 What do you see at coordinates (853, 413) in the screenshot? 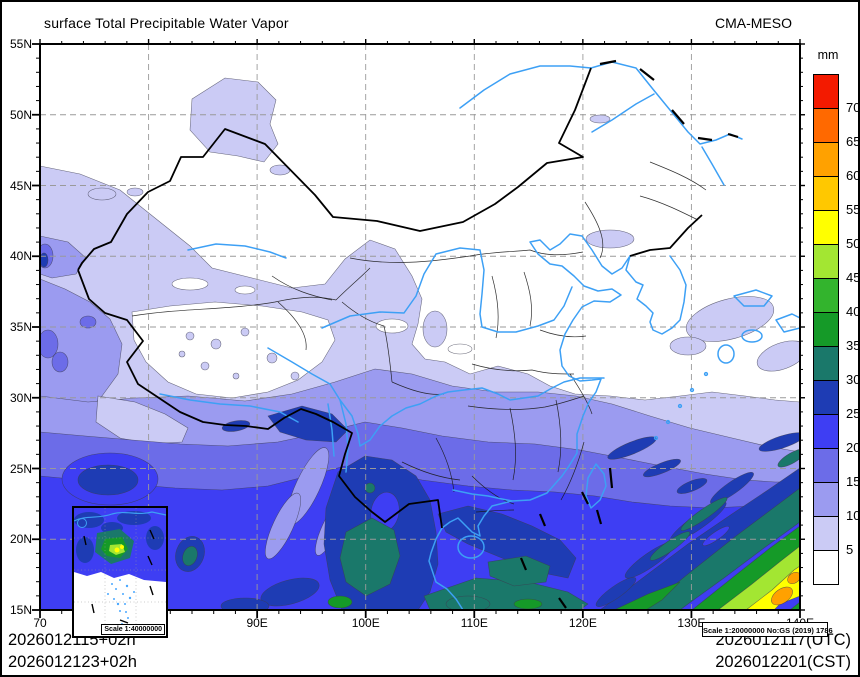
I see `colorbar-tick-label: 25` at bounding box center [853, 413].